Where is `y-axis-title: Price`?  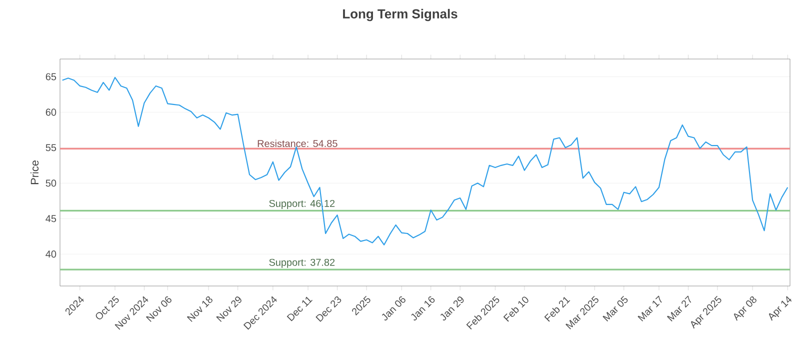 y-axis-title: Price is located at coordinates (34, 172).